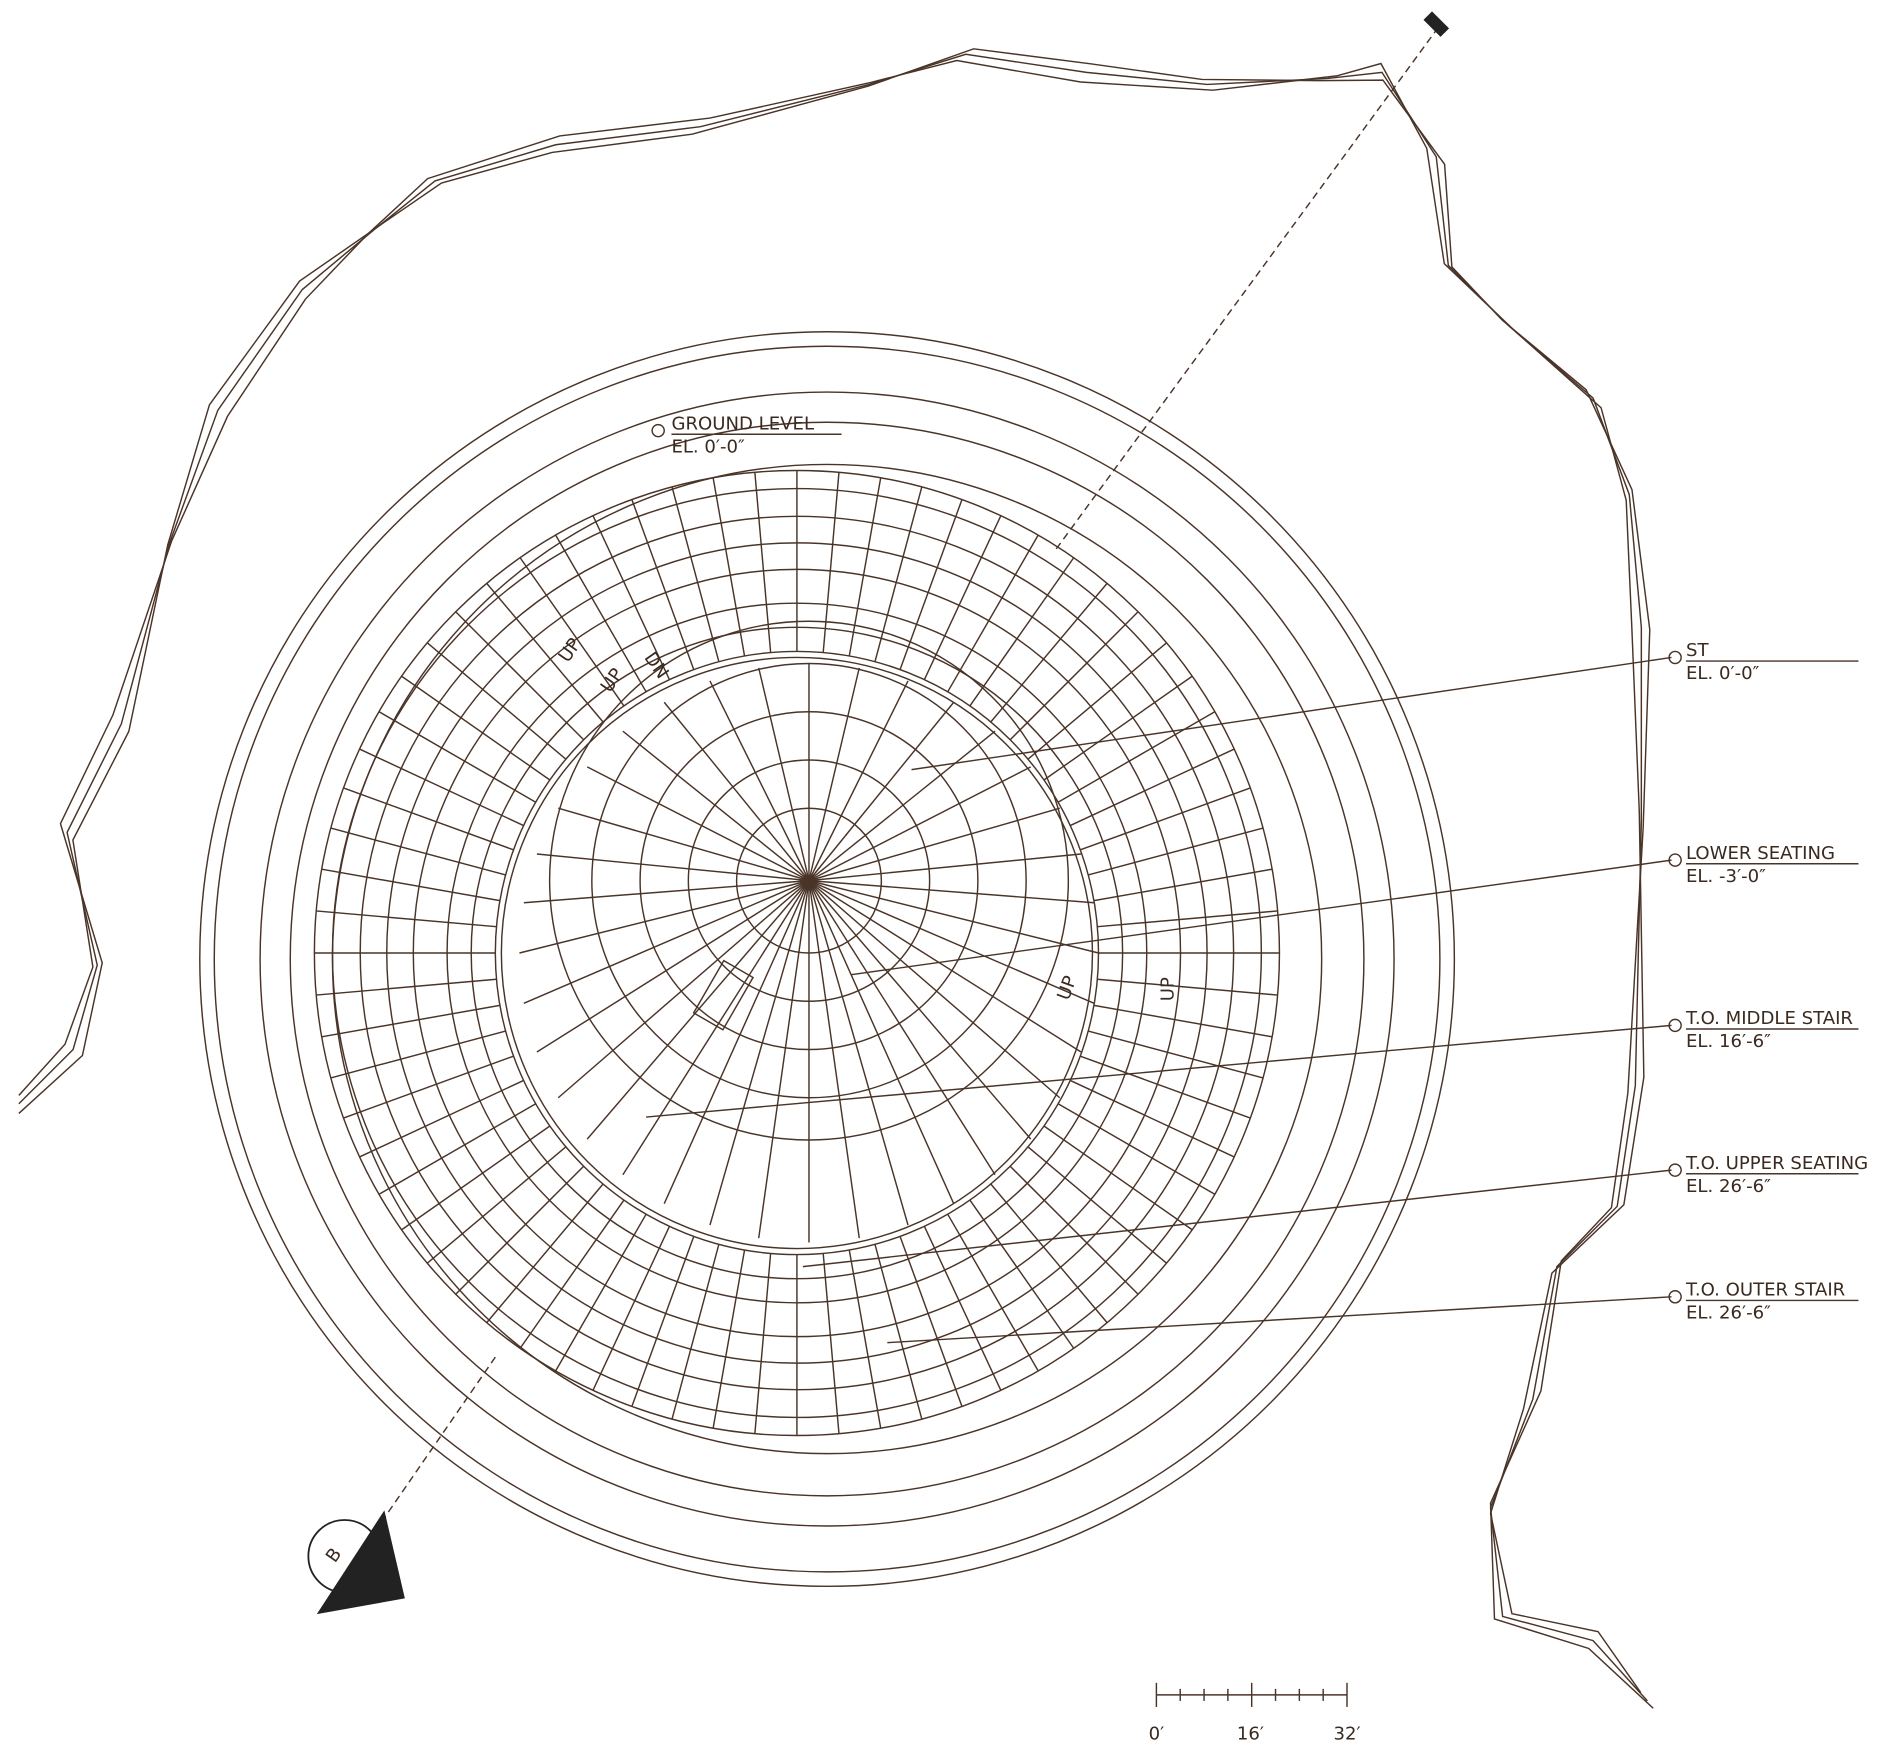 This screenshot has width=1893, height=1754. What do you see at coordinates (1246, 289) in the screenshot?
I see `section-line` at bounding box center [1246, 289].